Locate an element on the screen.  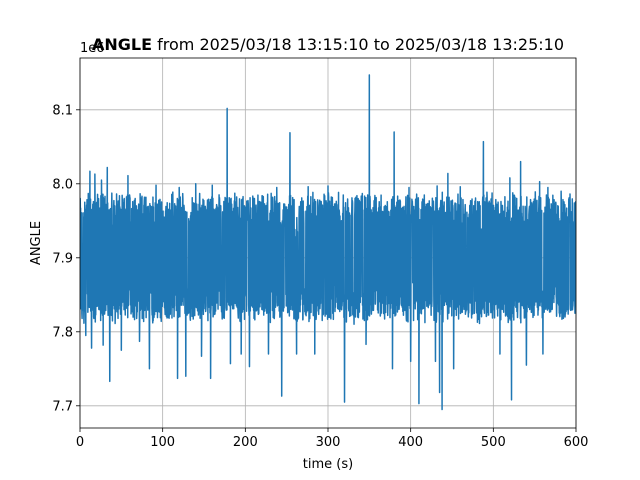
y-axis-label: ANGLE is located at coordinates (36, 243).